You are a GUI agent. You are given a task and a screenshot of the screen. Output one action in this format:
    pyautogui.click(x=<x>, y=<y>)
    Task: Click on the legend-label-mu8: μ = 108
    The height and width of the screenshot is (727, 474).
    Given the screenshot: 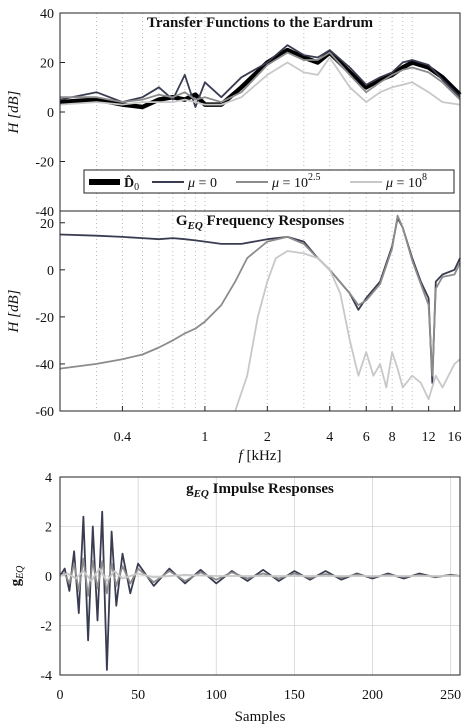 What is the action you would take?
    pyautogui.click(x=406, y=181)
    